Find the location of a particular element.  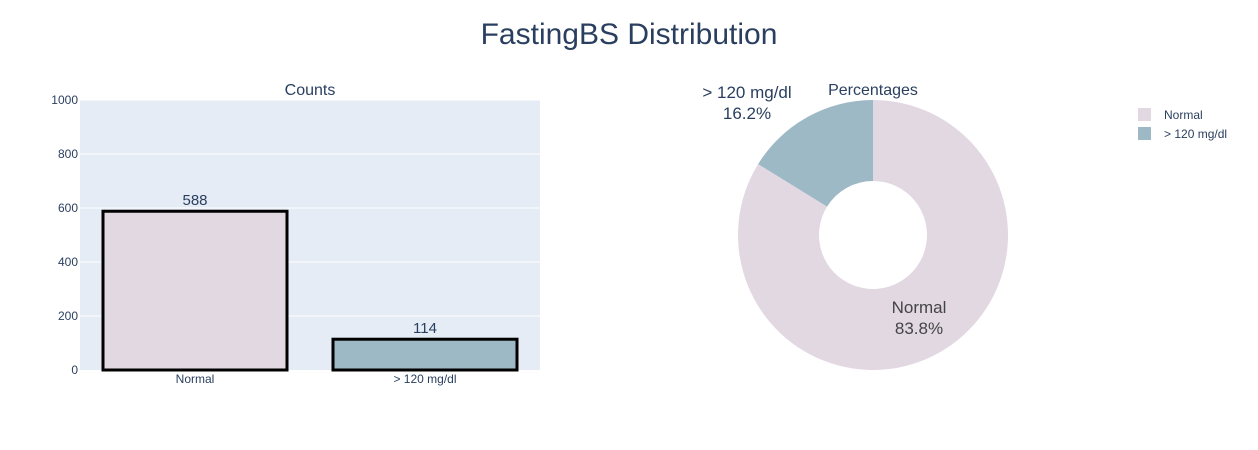

pie-chart-title: Percentages is located at coordinates (873, 90).